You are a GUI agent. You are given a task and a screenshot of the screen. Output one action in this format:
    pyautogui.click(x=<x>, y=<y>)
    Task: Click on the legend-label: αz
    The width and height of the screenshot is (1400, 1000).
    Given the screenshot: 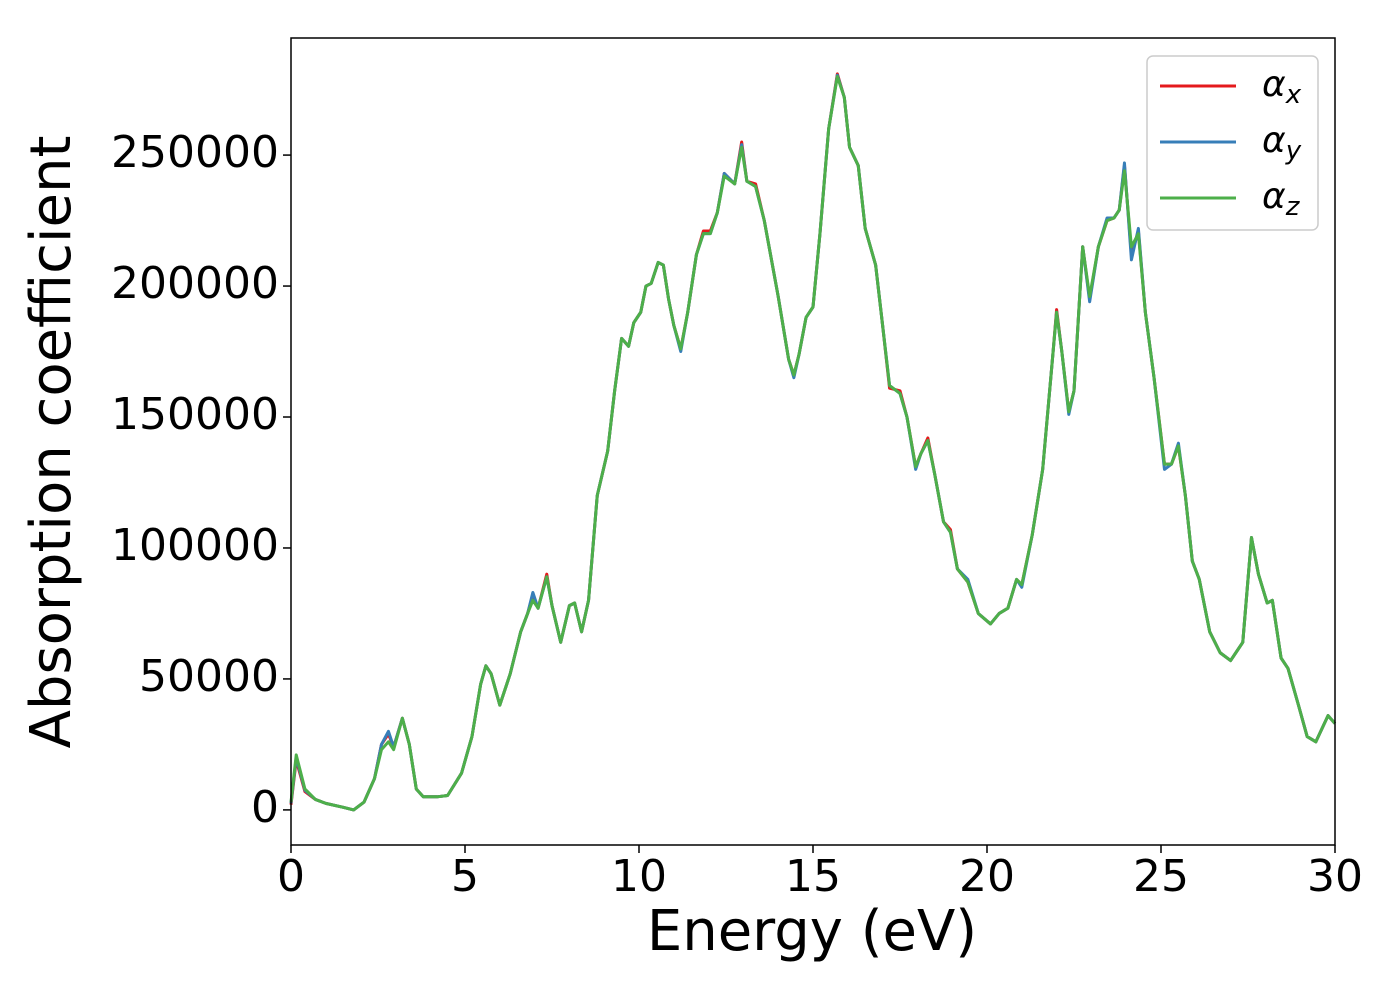 What is the action you would take?
    pyautogui.click(x=1281, y=199)
    